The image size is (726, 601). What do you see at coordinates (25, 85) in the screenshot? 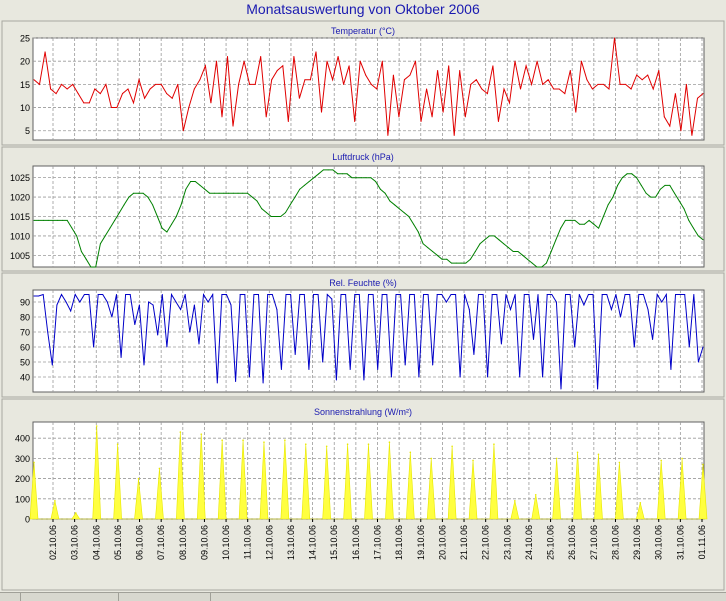
I see `y-tick-label: 15` at bounding box center [25, 85].